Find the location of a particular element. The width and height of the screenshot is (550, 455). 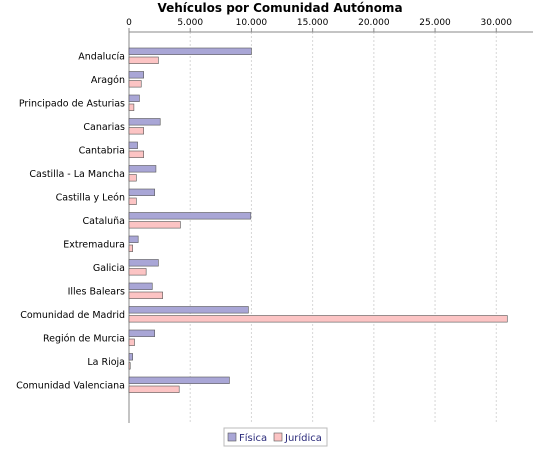

category-label: Andalucía is located at coordinates (101, 56).